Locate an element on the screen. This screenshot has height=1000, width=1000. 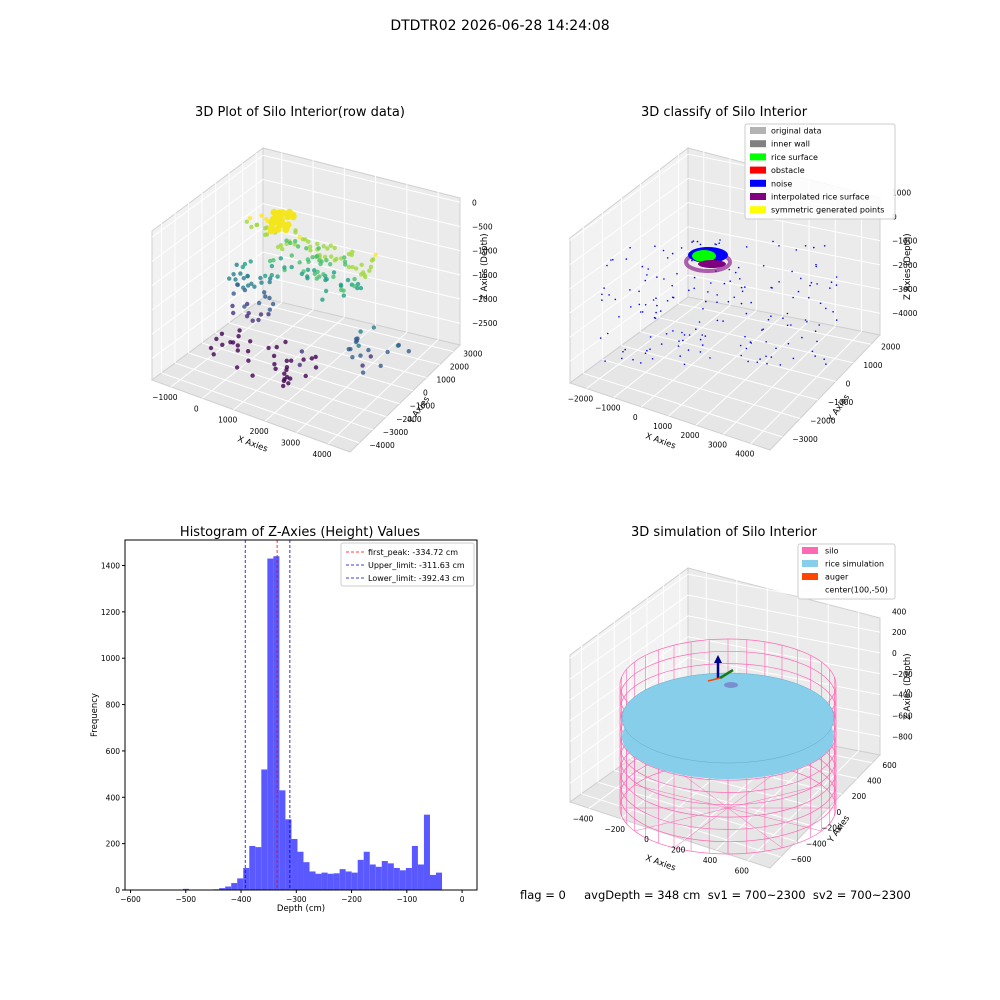
floor-pane is located at coordinates (725, 793).